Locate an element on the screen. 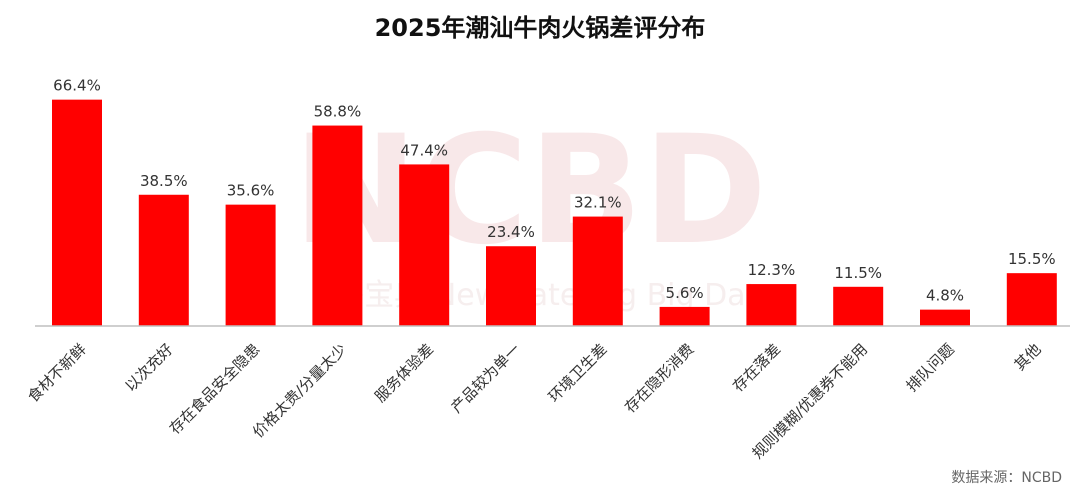  value-label-9: 12.3% is located at coordinates (772, 270).